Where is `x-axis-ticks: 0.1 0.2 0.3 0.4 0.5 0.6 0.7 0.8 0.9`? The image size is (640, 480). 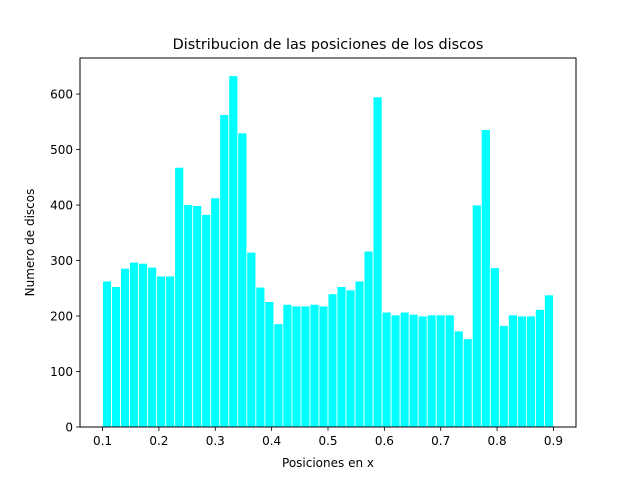
x-axis-ticks: 0.1 0.2 0.3 0.4 0.5 0.6 0.7 0.8 0.9 is located at coordinates (328, 437).